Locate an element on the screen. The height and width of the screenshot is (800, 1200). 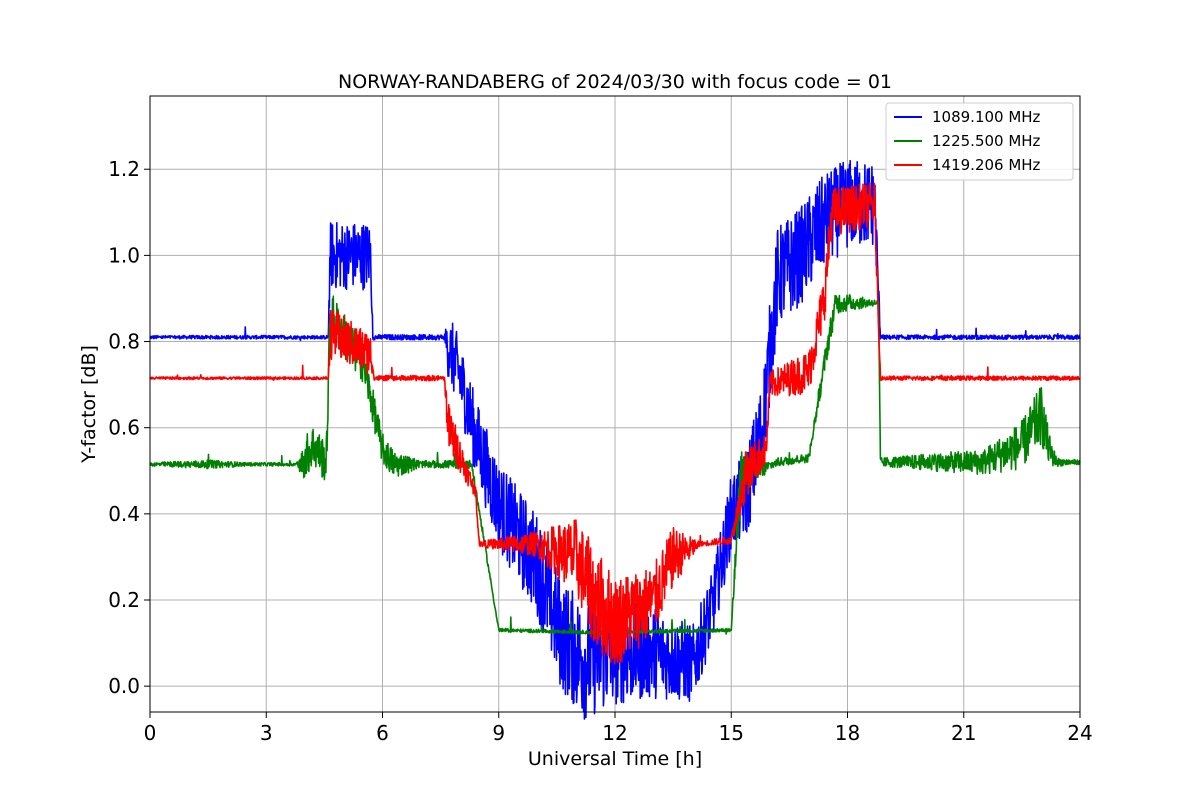
x-tick-label: 9 is located at coordinates (498, 733).